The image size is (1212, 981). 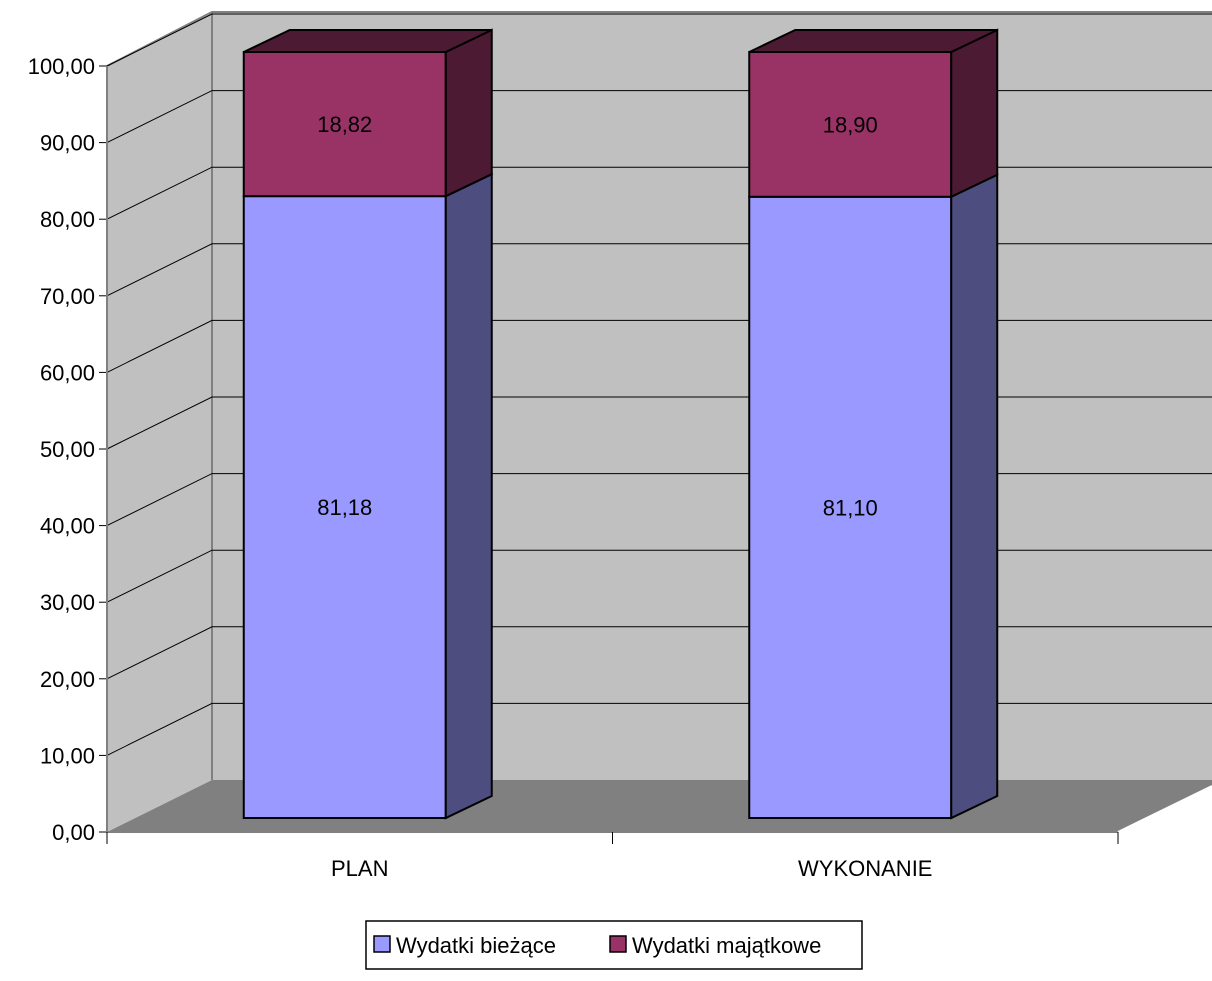 What do you see at coordinates (67, 602) in the screenshot?
I see `y-tick-label: 30,00` at bounding box center [67, 602].